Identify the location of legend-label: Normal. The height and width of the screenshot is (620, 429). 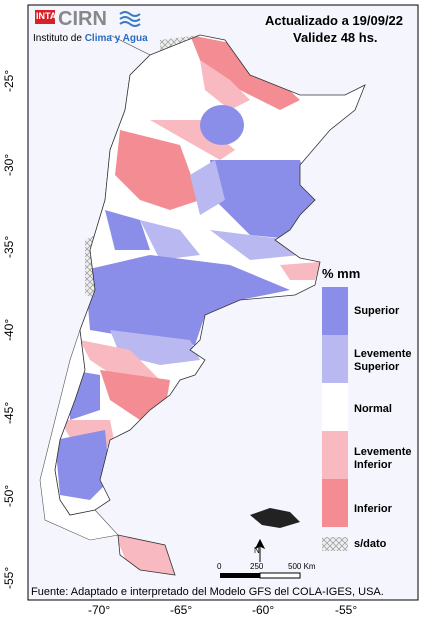
(373, 409).